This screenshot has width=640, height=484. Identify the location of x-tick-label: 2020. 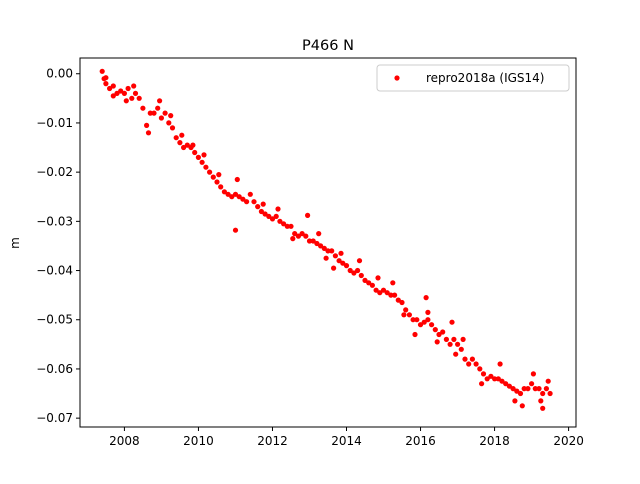
(568, 441).